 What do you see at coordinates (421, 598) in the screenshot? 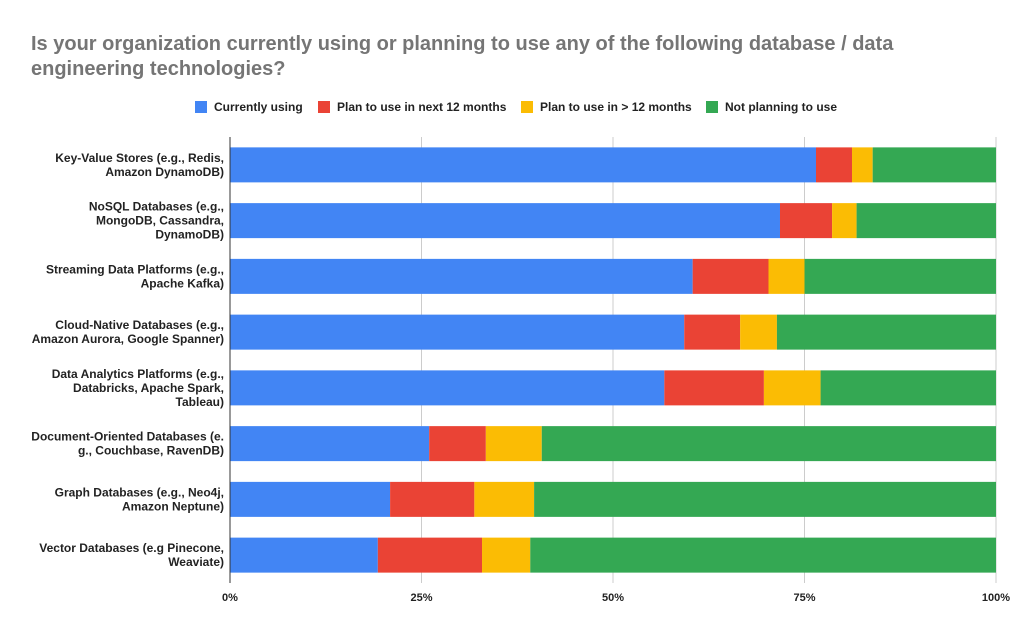
I see `x-tick-label: 25%` at bounding box center [421, 598].